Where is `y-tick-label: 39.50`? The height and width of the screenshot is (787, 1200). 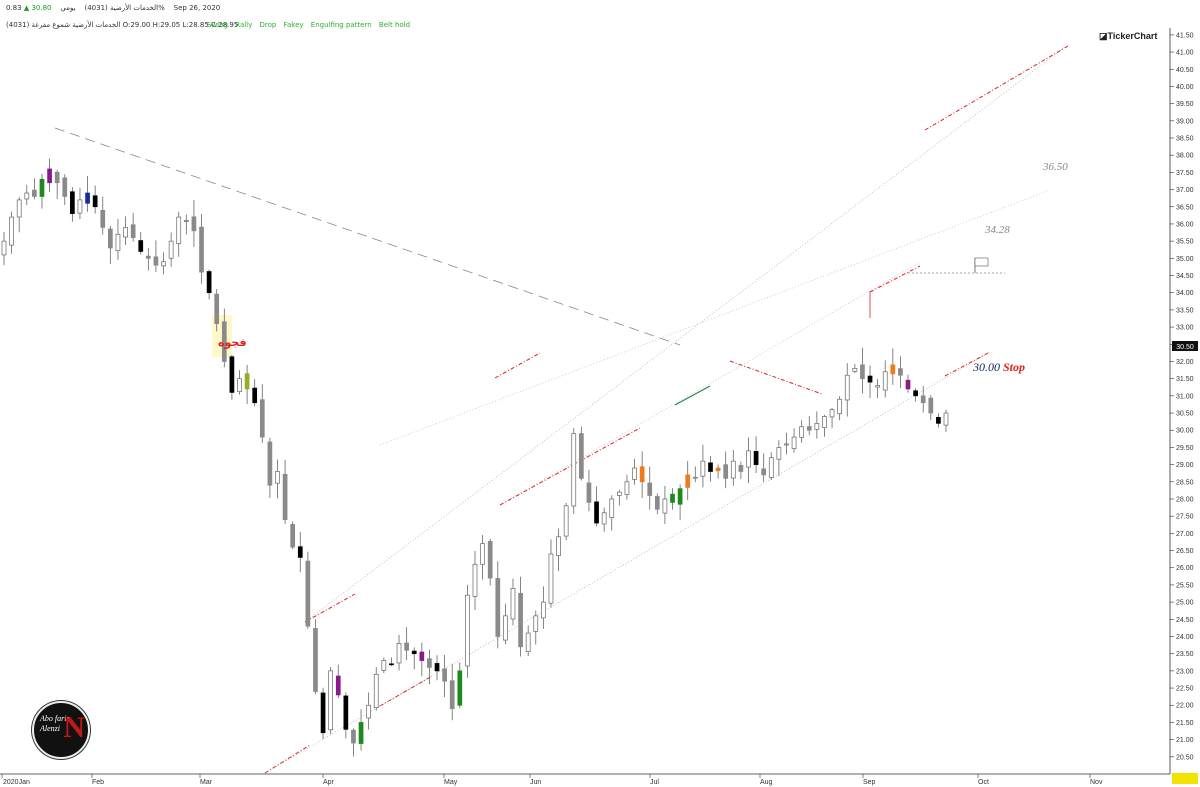 y-tick-label: 39.50 is located at coordinates (1185, 104).